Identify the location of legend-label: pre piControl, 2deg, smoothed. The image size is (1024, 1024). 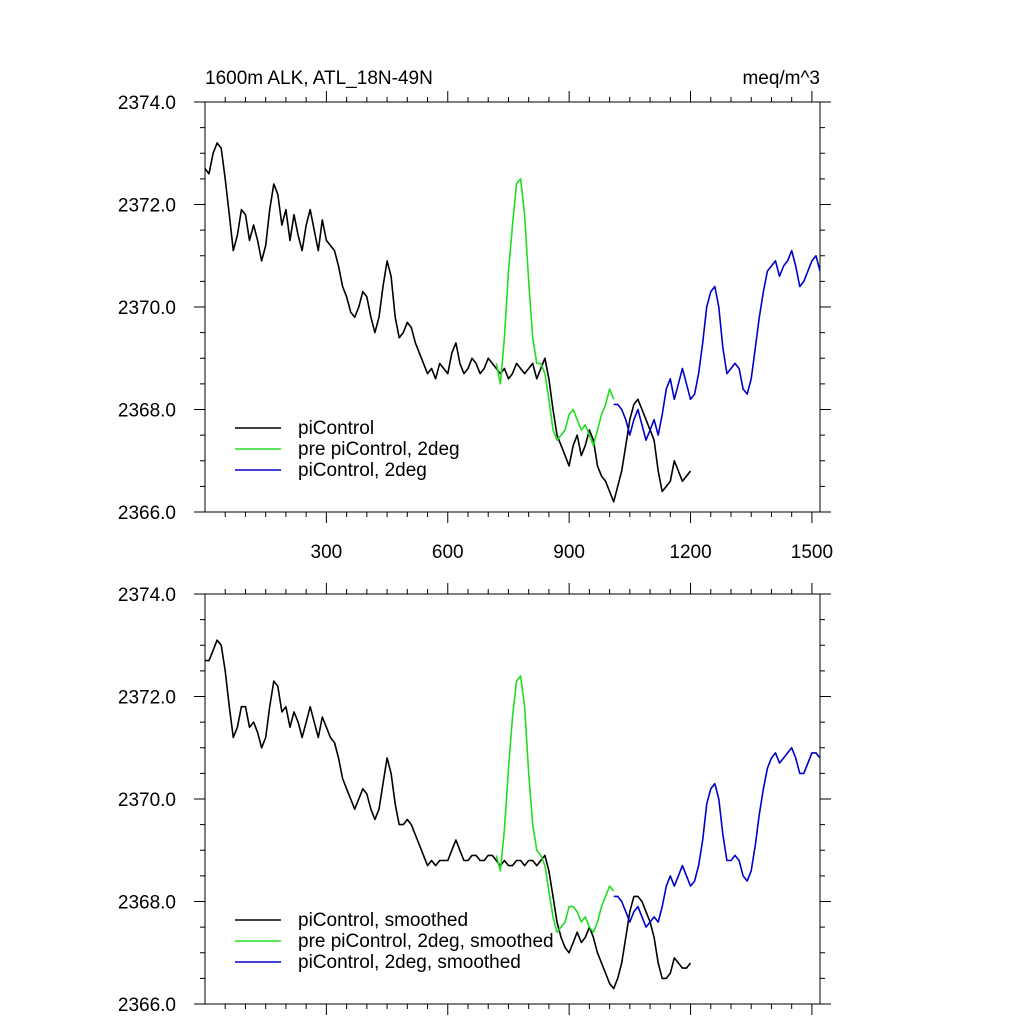
(426, 941).